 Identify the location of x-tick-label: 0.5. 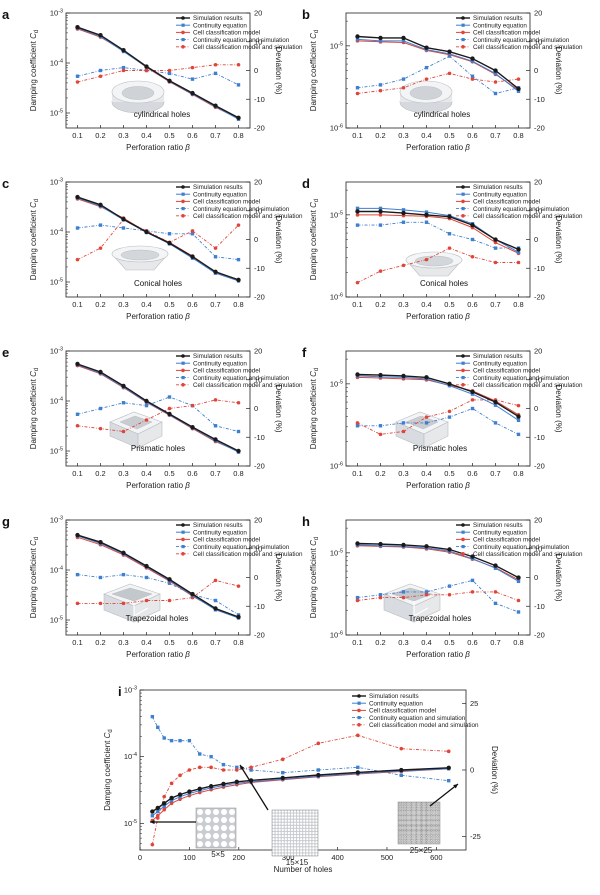
(169, 135).